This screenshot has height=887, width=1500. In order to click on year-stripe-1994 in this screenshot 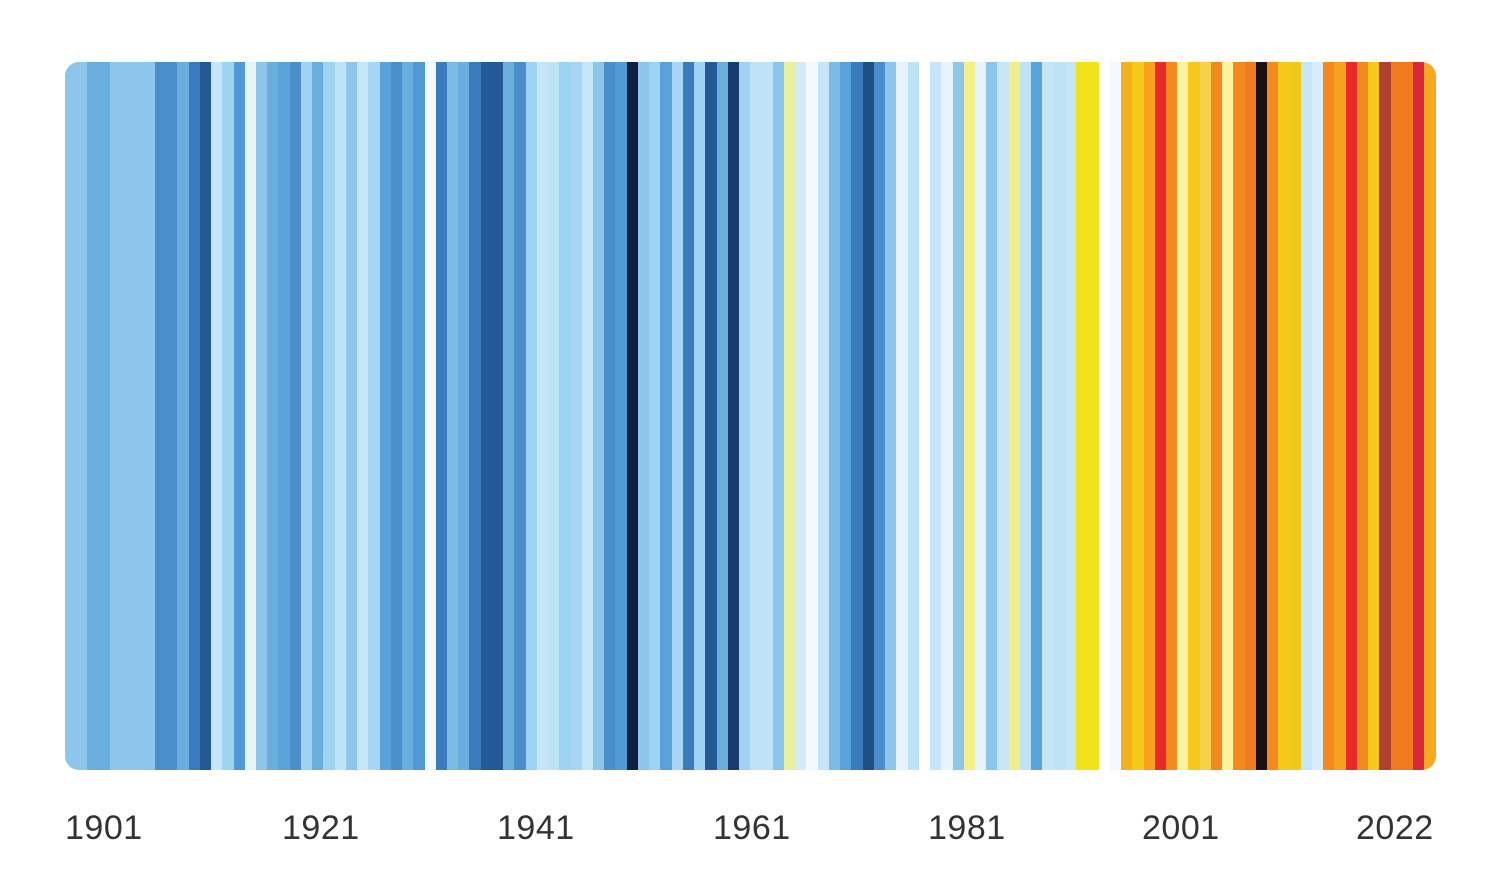, I will do `click(1115, 416)`.